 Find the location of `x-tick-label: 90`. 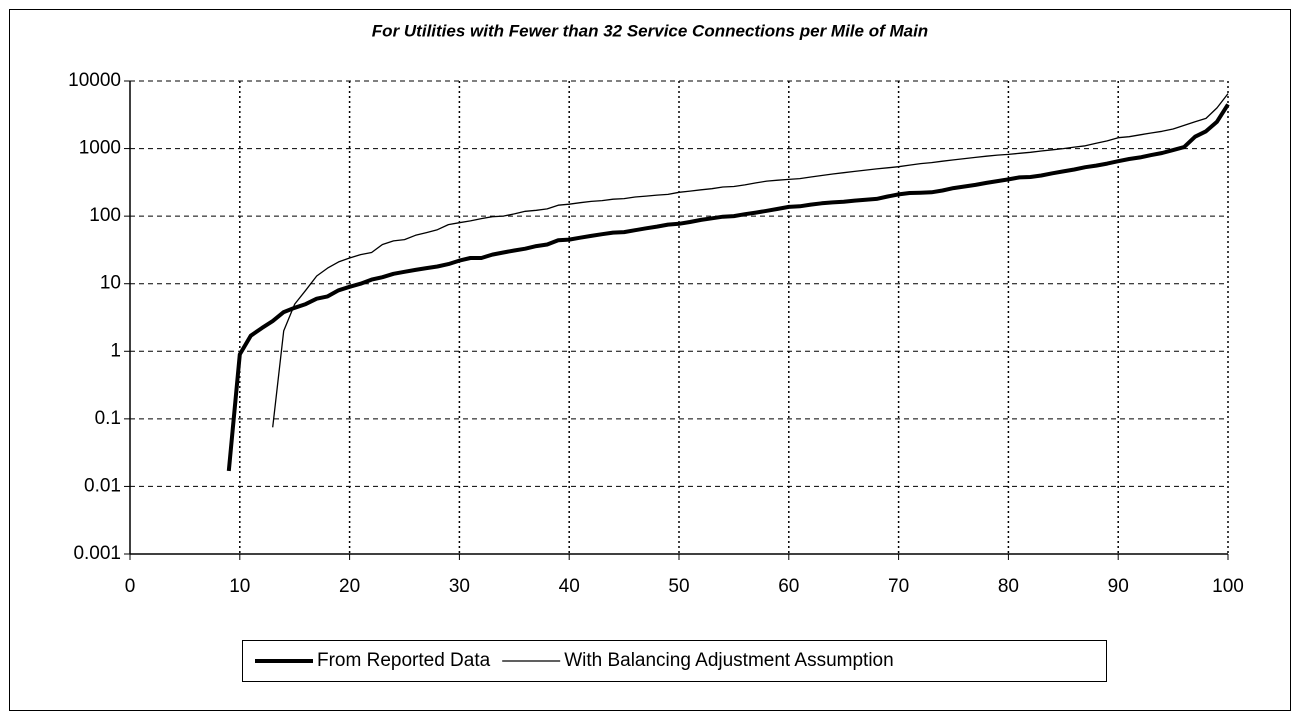

x-tick-label: 90 is located at coordinates (1118, 586).